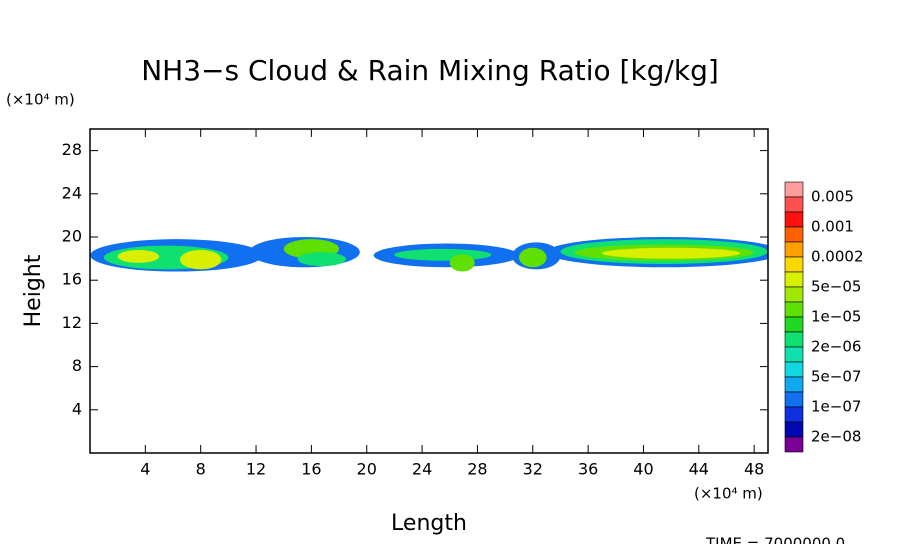 The height and width of the screenshot is (544, 904). I want to click on colorbar-label: 5e−05, so click(836, 287).